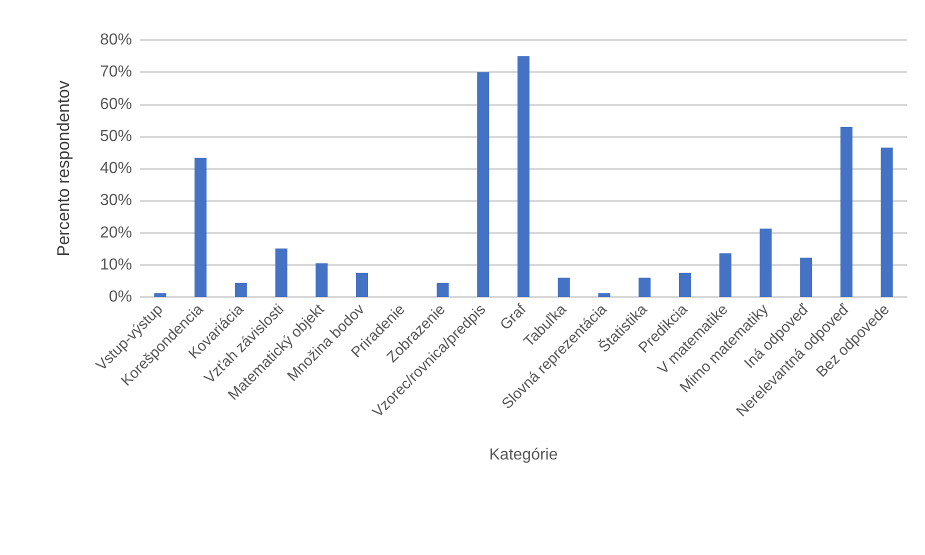 This screenshot has width=925, height=555. I want to click on y-tick-label: 20%, so click(116, 233).